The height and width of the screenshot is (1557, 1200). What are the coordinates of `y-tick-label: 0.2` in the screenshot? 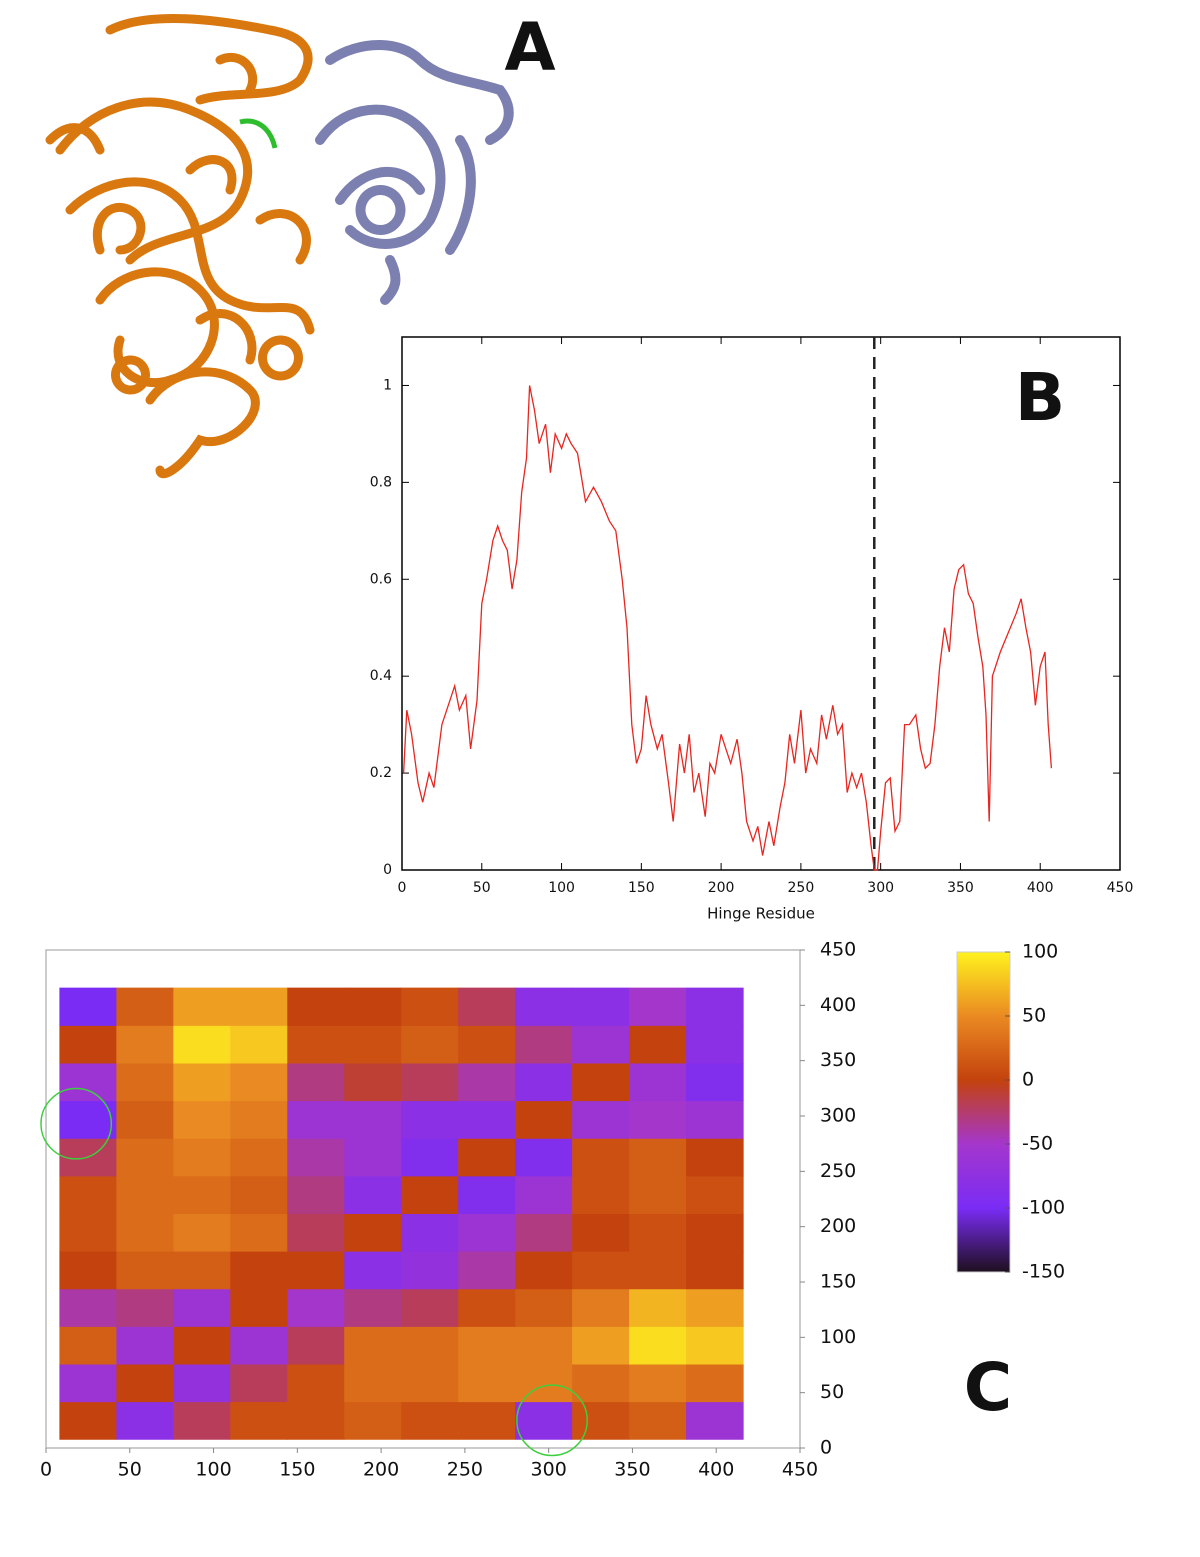 It's located at (381, 773).